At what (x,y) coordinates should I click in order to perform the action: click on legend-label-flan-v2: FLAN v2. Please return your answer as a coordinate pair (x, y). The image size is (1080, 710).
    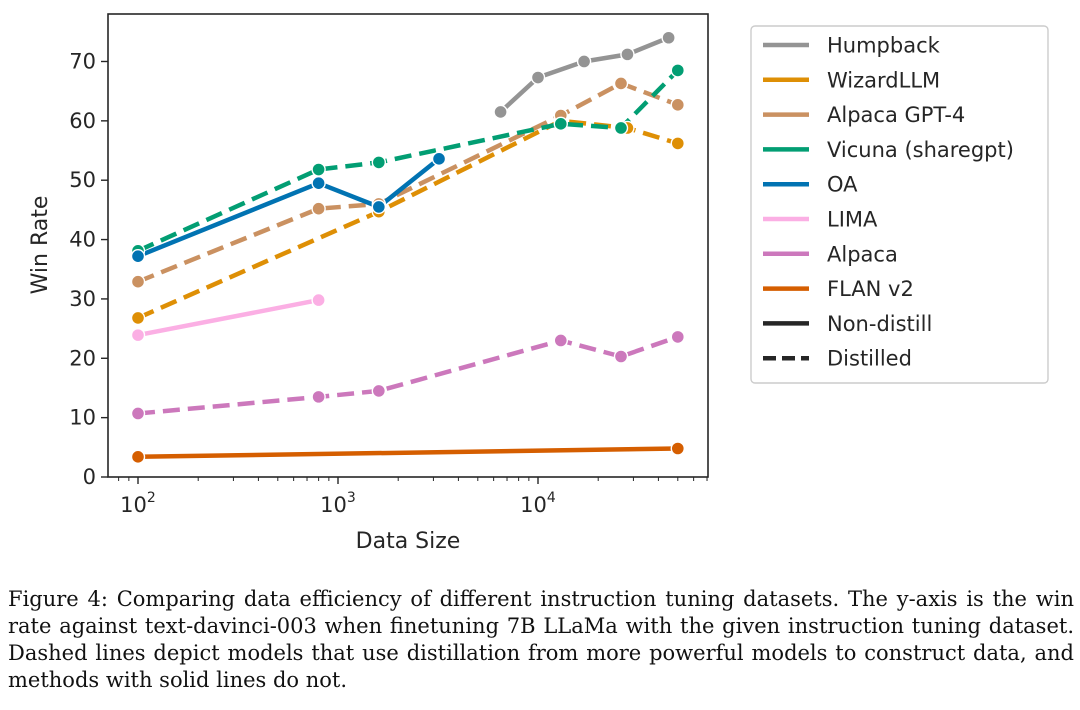
    Looking at the image, I should click on (870, 289).